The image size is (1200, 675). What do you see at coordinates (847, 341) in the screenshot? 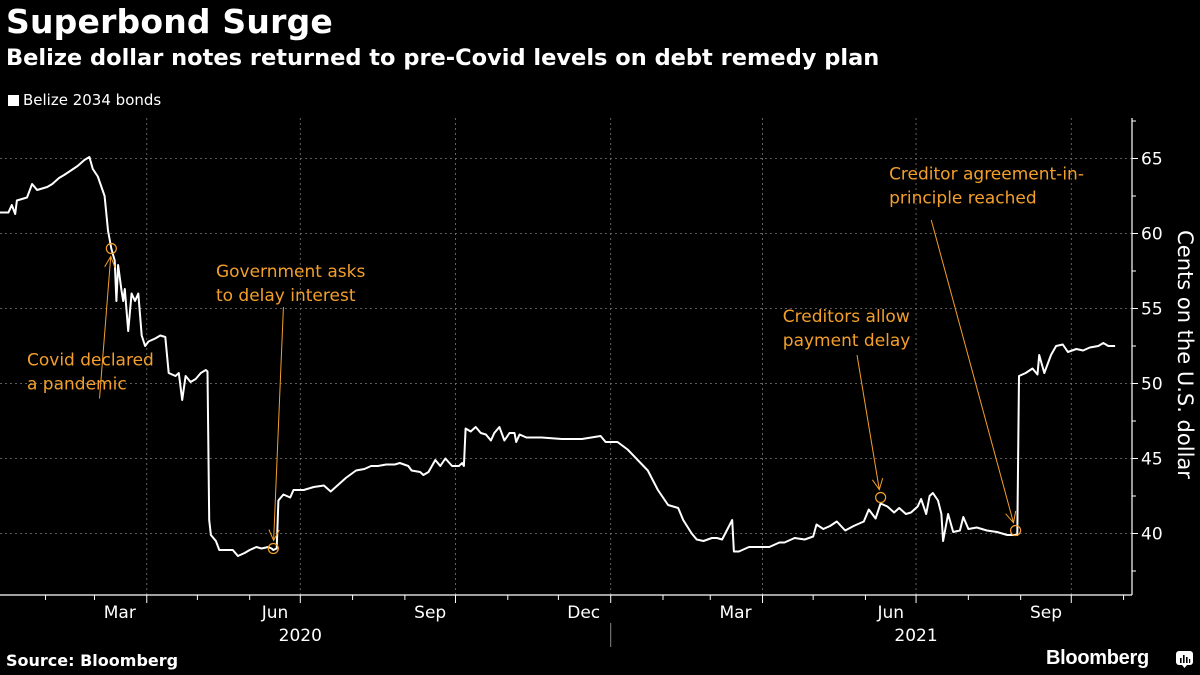
I see `annotation-label: payment delay` at bounding box center [847, 341].